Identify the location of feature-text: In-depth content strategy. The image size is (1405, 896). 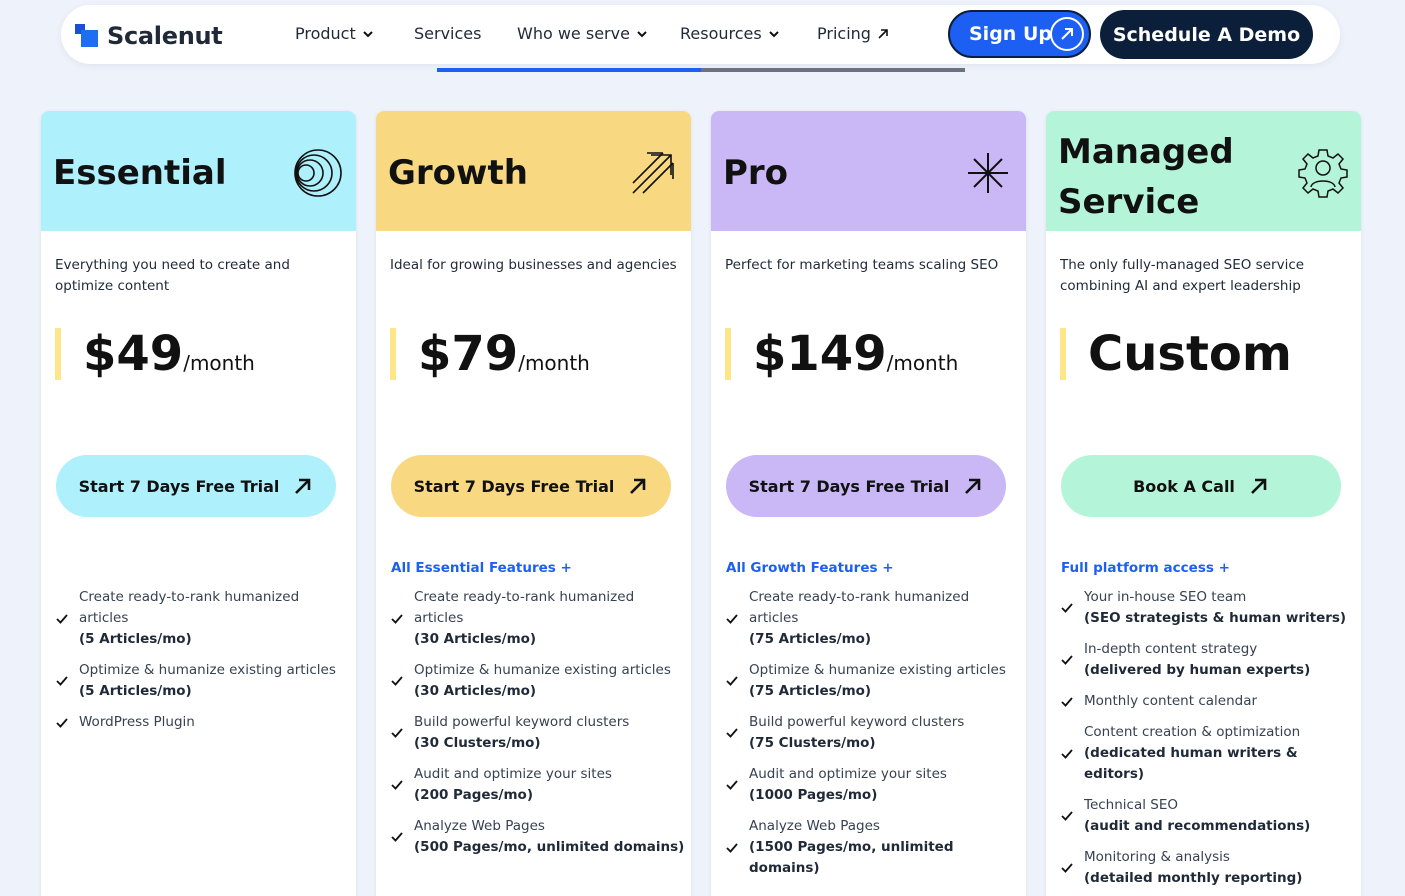
(1171, 649).